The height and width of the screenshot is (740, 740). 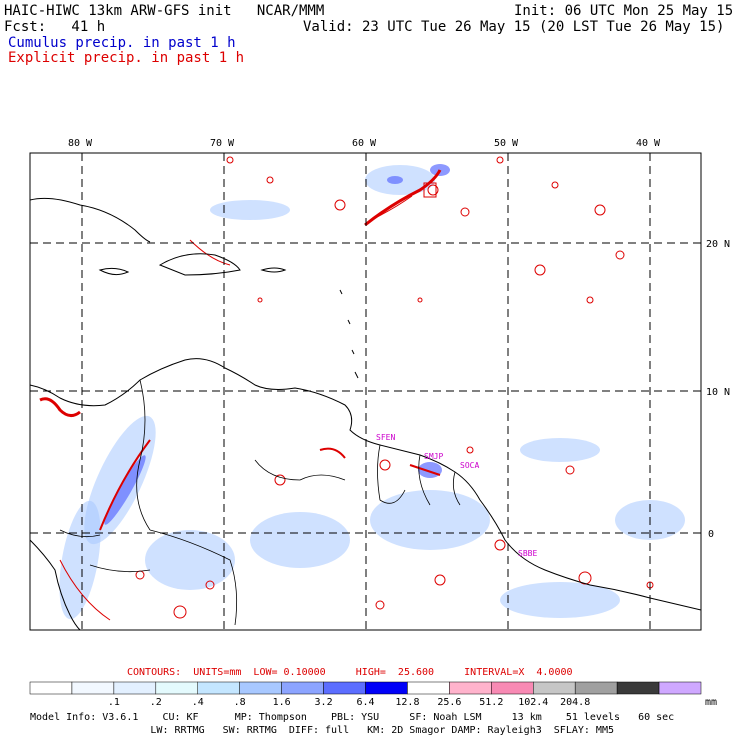 I want to click on border-french-guiana, so click(x=456, y=488).